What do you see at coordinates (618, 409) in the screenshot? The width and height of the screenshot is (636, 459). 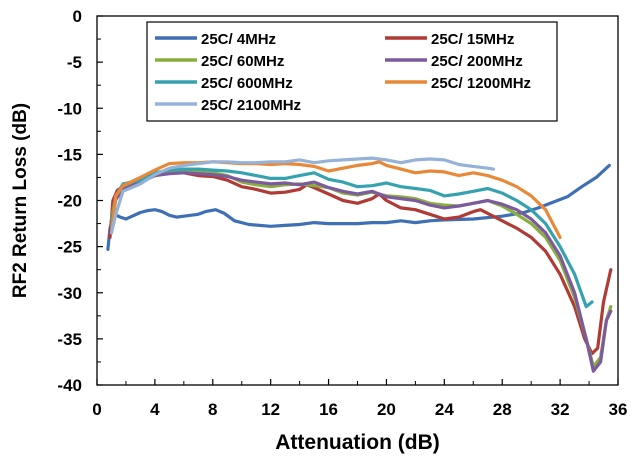 I see `x-tick-label: 36` at bounding box center [618, 409].